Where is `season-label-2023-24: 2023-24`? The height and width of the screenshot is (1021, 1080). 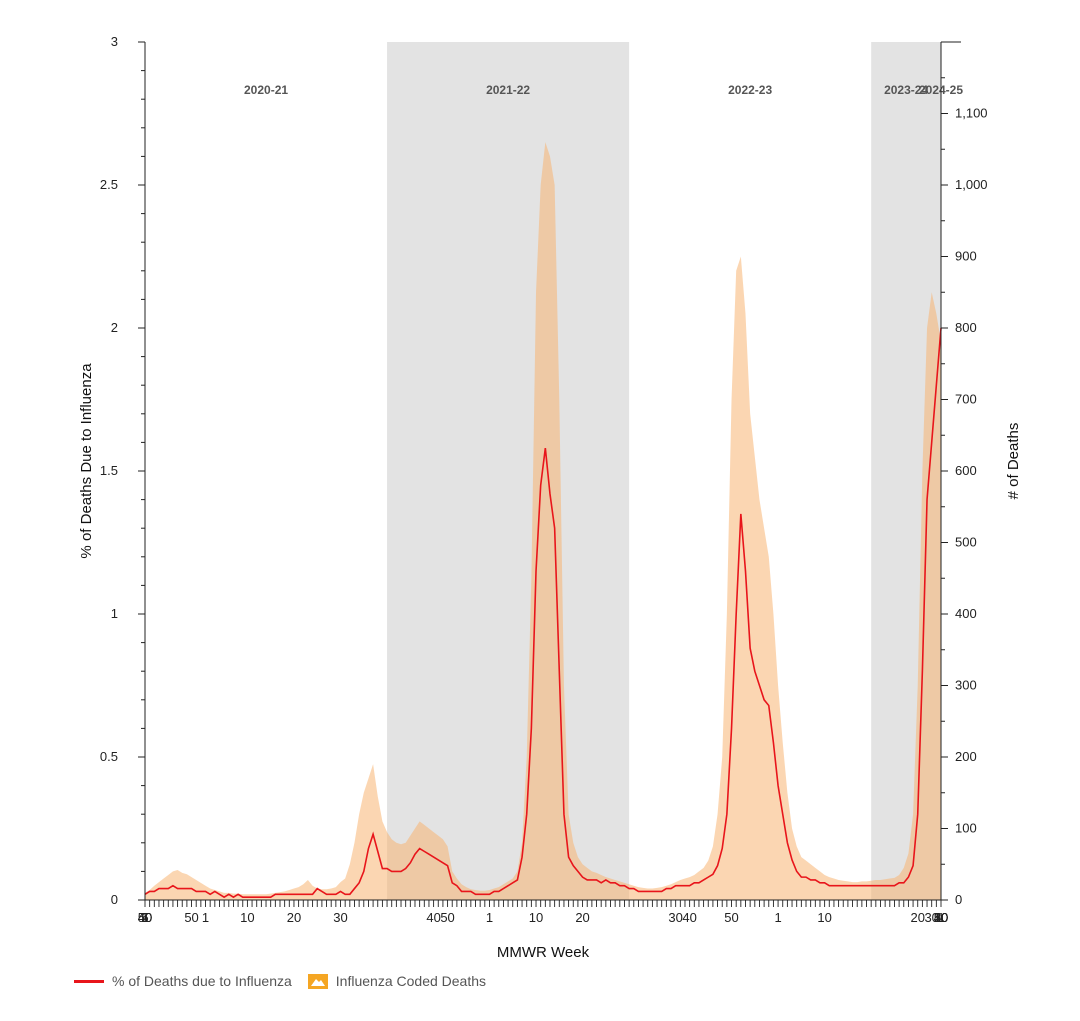 season-label-2023-24: 2023-24 is located at coordinates (906, 90).